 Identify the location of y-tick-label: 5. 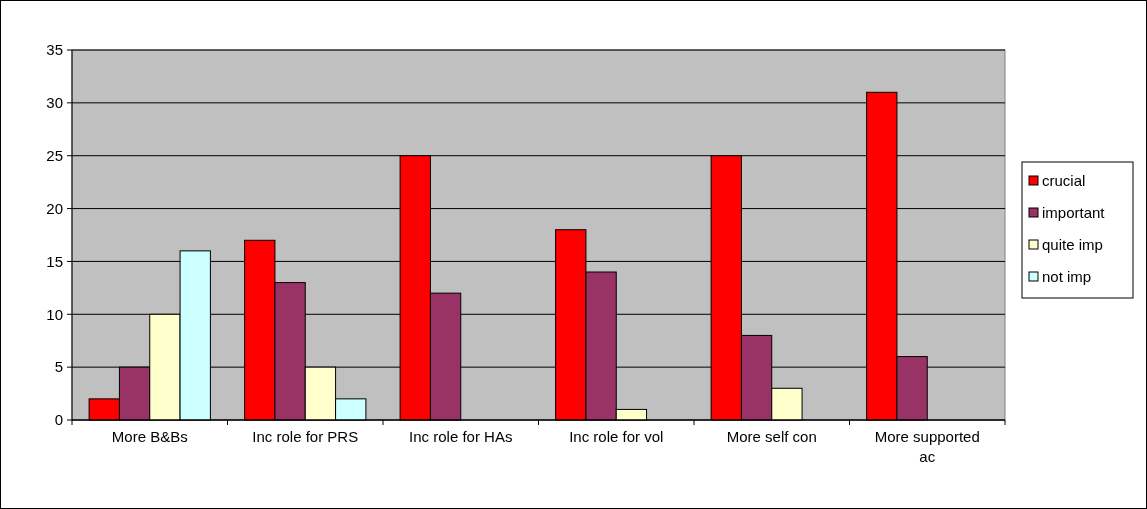
(58, 367).